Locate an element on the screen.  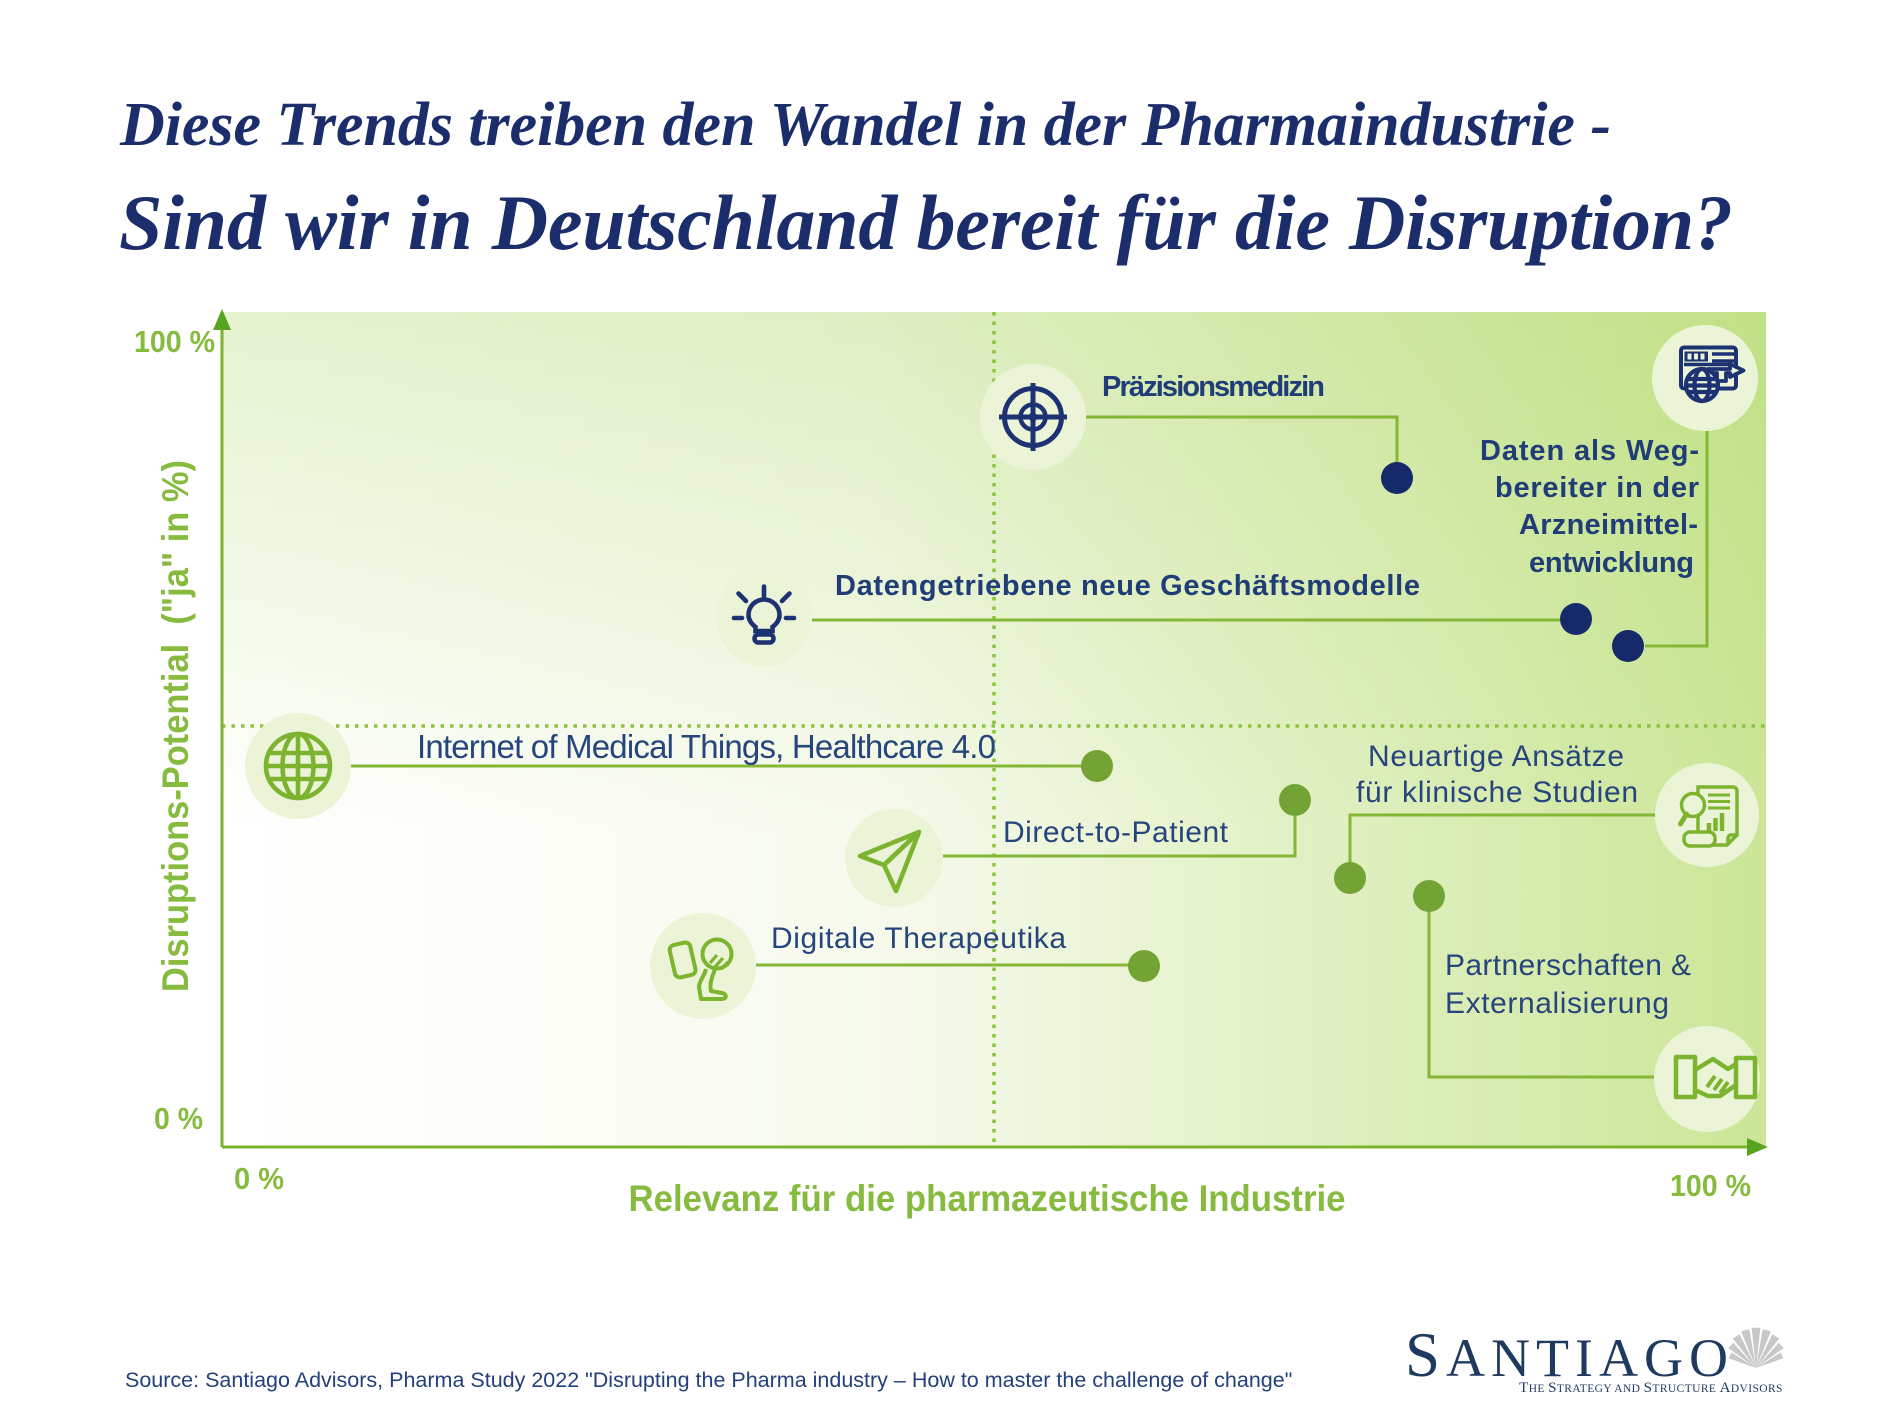
svg-text: bereiter in der is located at coordinates (1597, 488).